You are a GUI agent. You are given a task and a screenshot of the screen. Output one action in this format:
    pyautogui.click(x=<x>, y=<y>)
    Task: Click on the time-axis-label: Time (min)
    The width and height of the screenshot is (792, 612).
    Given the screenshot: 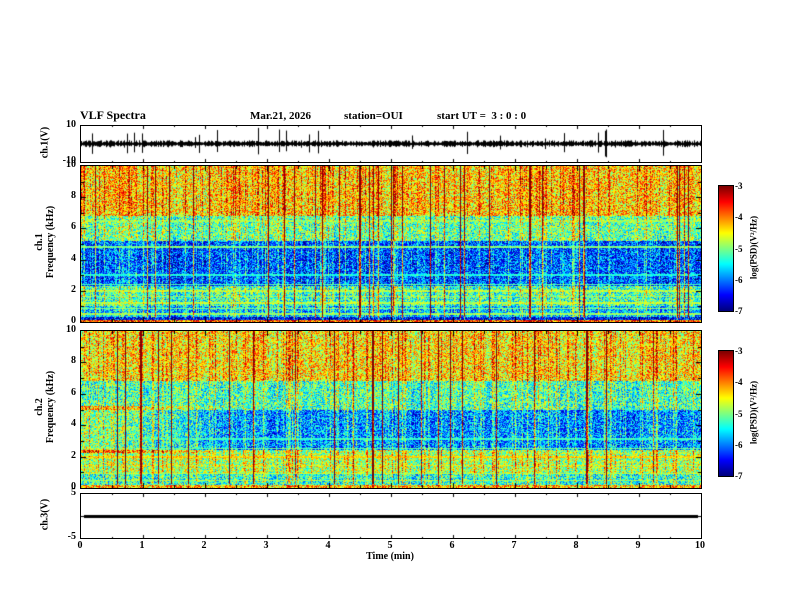 What is the action you would take?
    pyautogui.click(x=390, y=556)
    